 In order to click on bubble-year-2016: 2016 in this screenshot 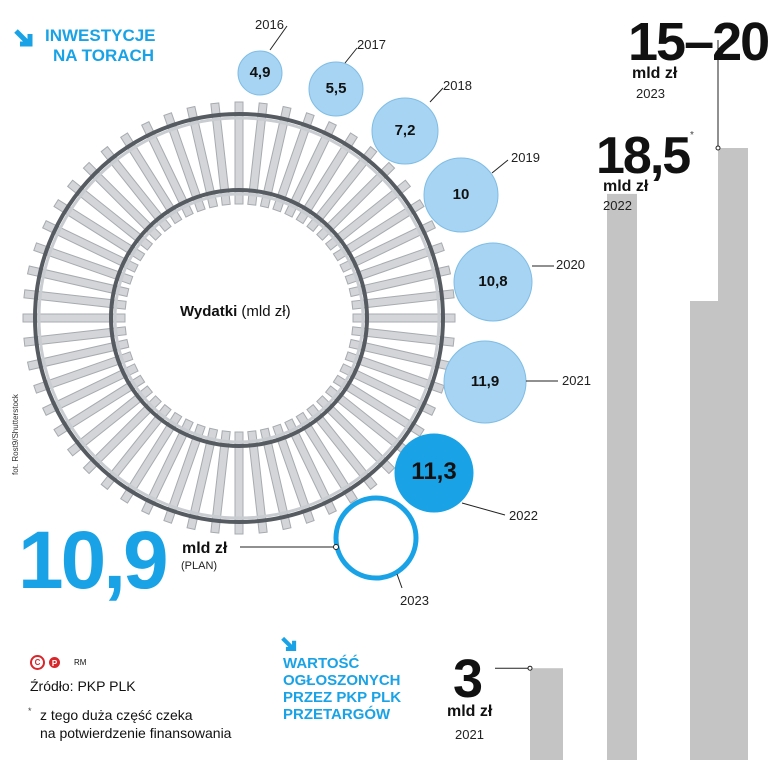, I will do `click(269, 24)`.